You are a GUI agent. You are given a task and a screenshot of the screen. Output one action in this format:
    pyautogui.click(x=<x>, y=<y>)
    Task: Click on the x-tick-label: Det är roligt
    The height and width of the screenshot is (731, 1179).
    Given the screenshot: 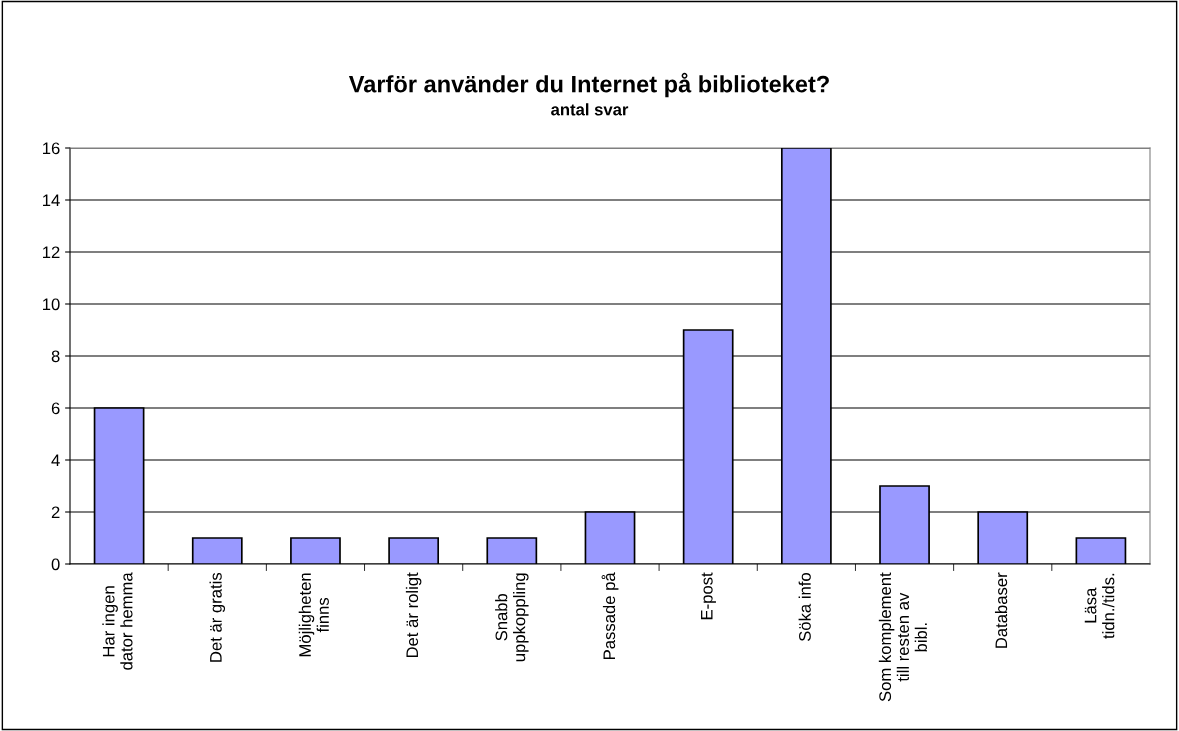 What is the action you would take?
    pyautogui.click(x=413, y=615)
    